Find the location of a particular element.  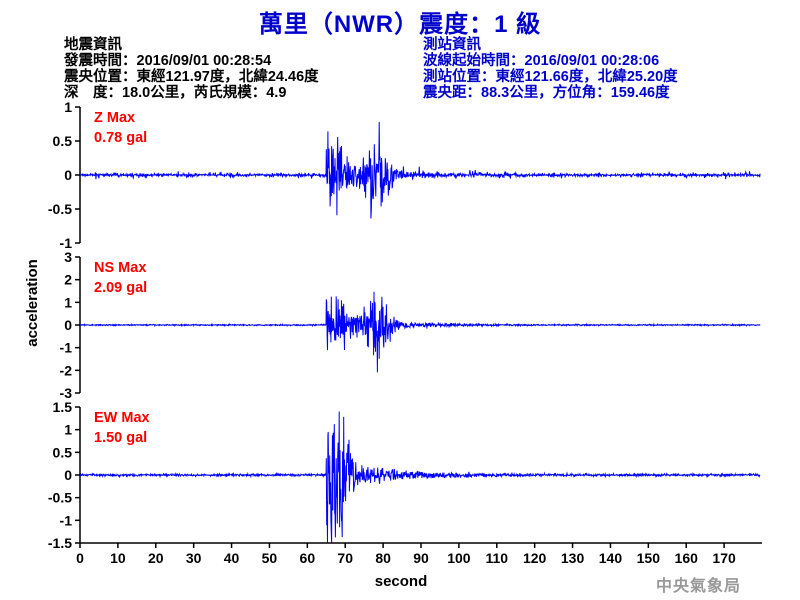

distance: 震央距：88.3公里，方位角：159.46度 is located at coordinates (546, 93).